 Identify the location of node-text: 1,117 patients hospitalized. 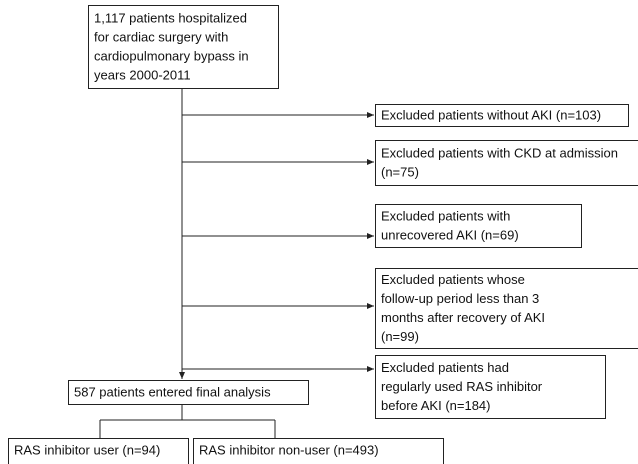
(170, 17).